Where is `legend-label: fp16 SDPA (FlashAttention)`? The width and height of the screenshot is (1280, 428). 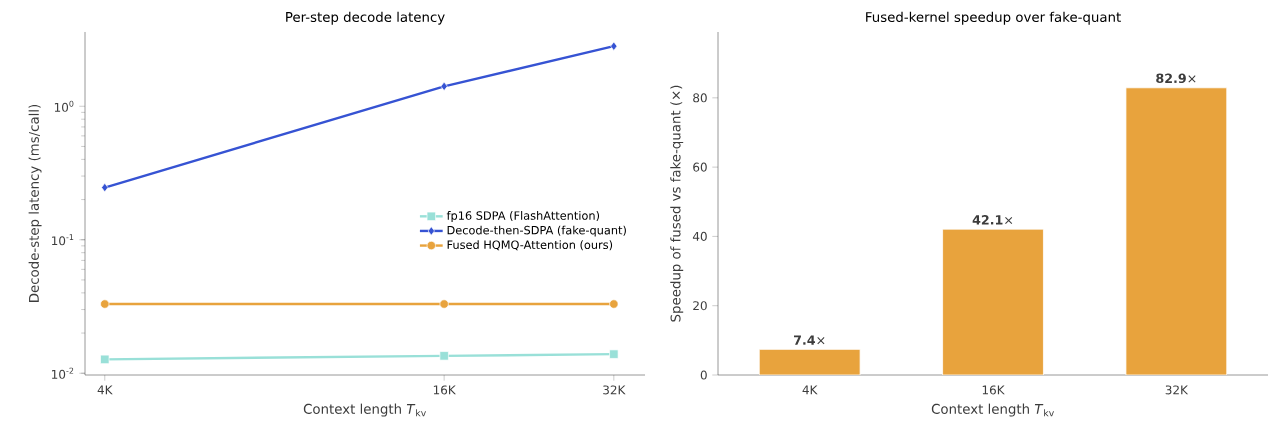 legend-label: fp16 SDPA (FlashAttention) is located at coordinates (523, 216).